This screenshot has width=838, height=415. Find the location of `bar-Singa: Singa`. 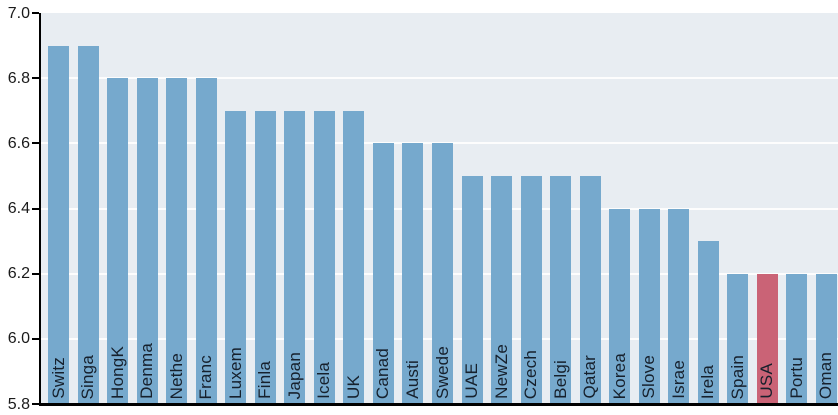

bar-Singa: Singa is located at coordinates (88, 224).